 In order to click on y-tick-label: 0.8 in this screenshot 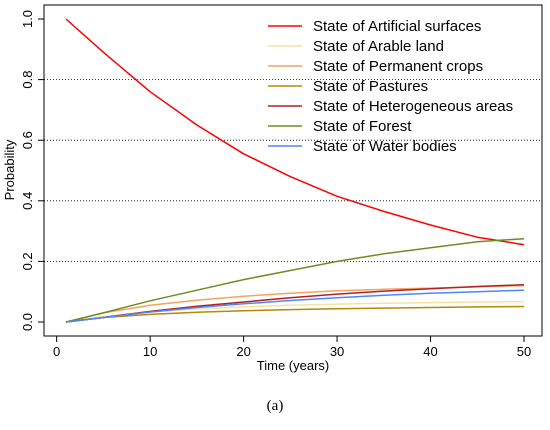, I will do `click(27, 80)`.